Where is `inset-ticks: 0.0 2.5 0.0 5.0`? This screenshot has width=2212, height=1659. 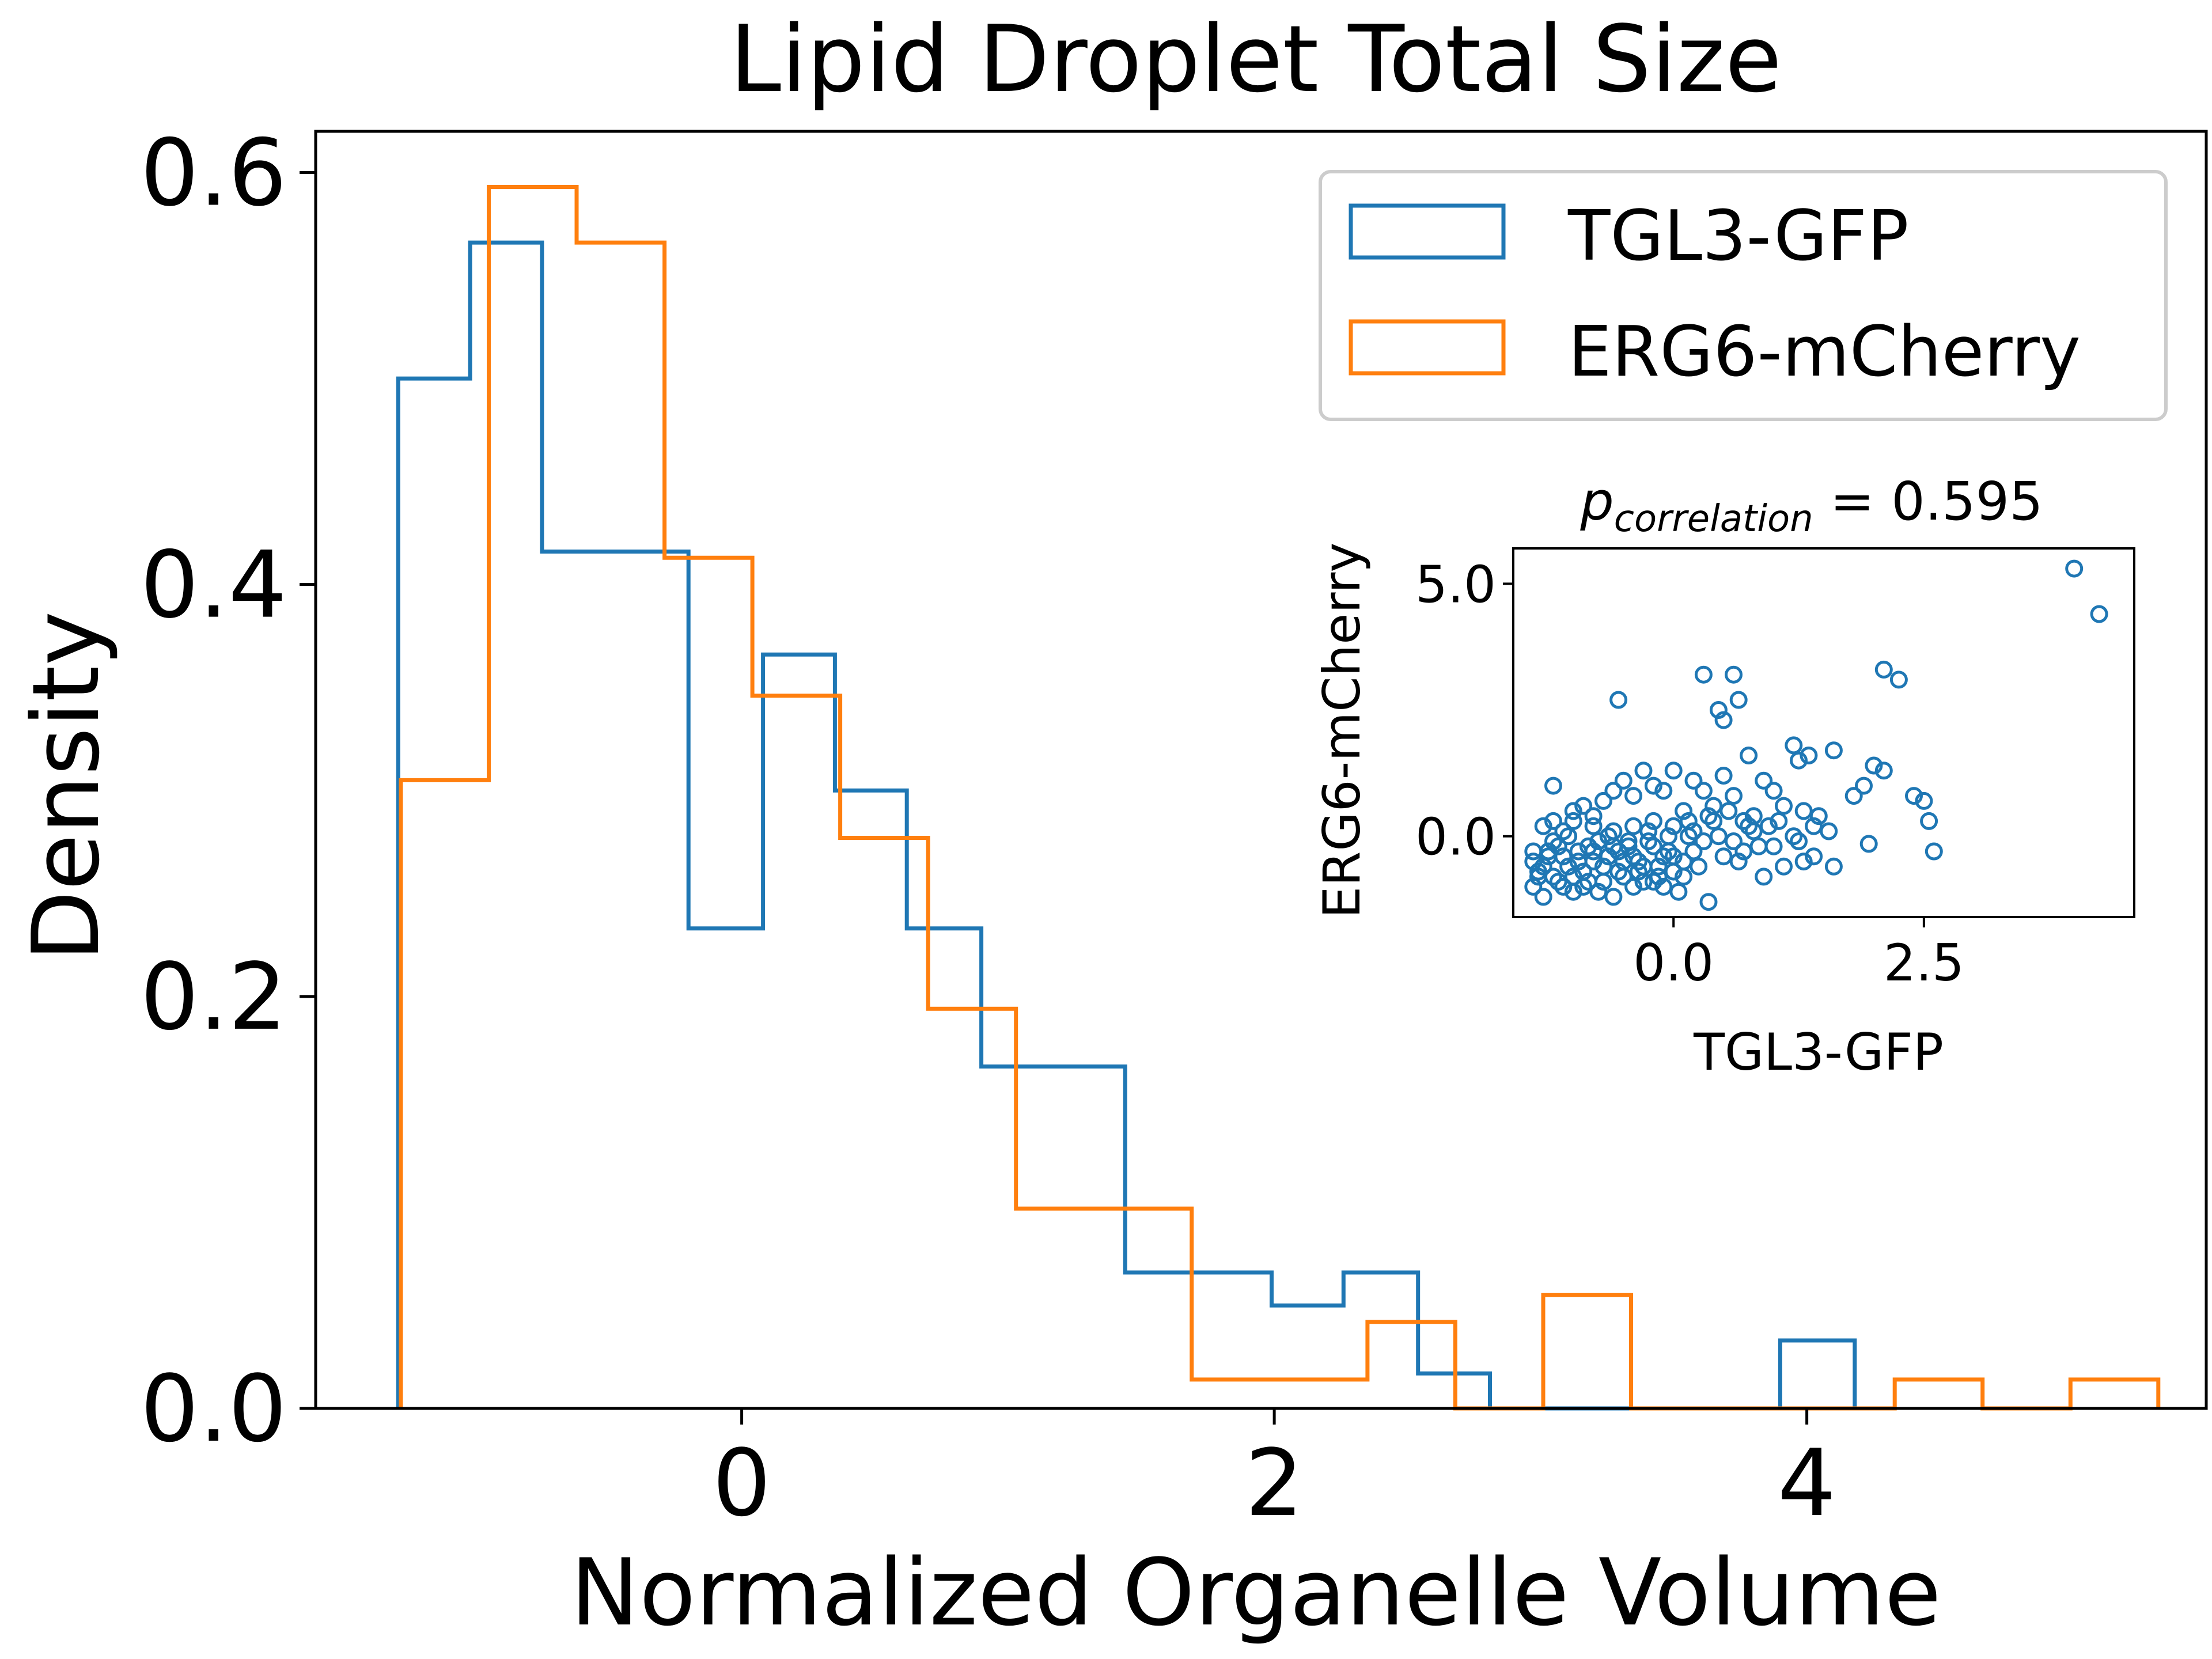
inset-ticks: 0.0 2.5 0.0 5.0 is located at coordinates (1689, 774).